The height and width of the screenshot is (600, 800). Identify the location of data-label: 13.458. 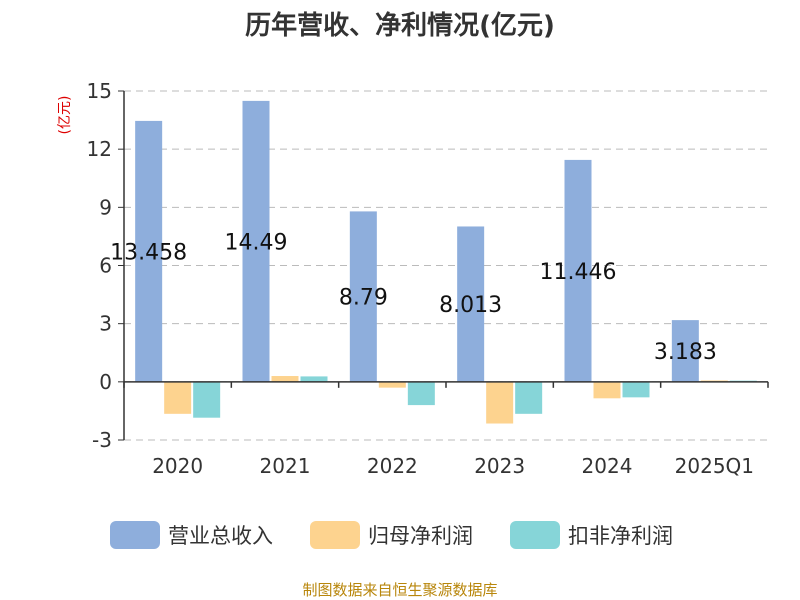
(148, 252).